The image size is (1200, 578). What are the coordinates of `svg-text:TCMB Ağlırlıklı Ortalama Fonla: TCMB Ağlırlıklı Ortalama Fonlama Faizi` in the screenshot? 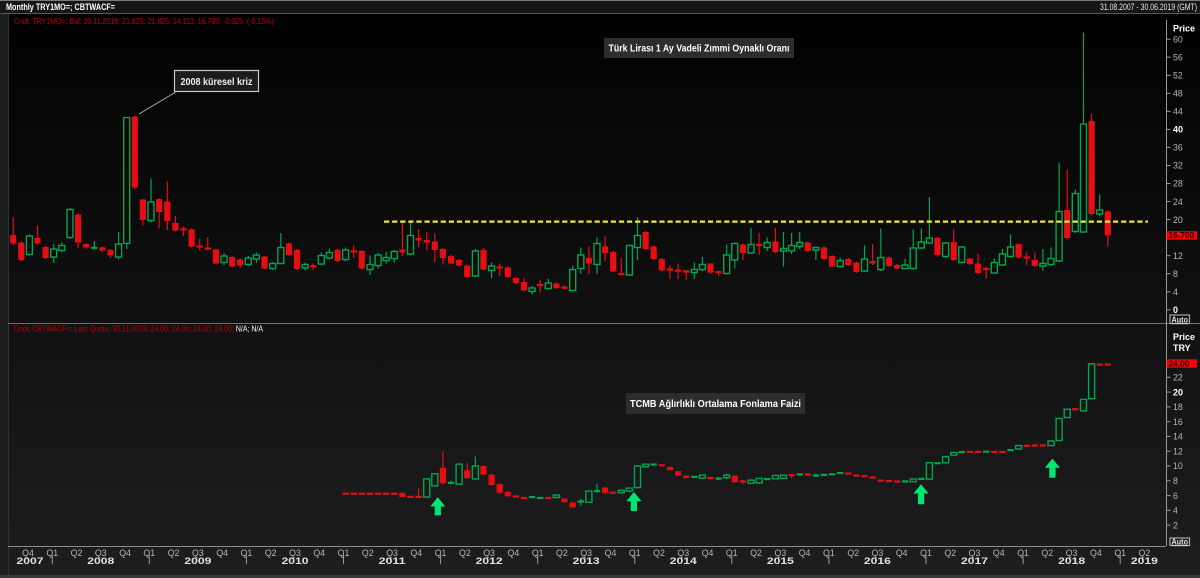 It's located at (715, 404).